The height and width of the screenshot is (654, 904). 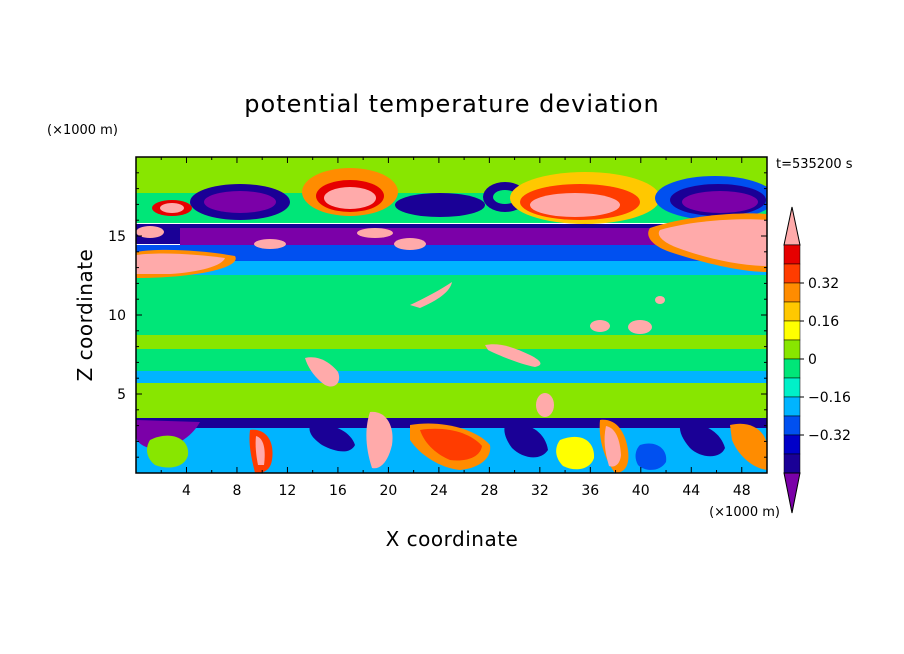 I want to click on x-tick-label: 40, so click(x=641, y=491).